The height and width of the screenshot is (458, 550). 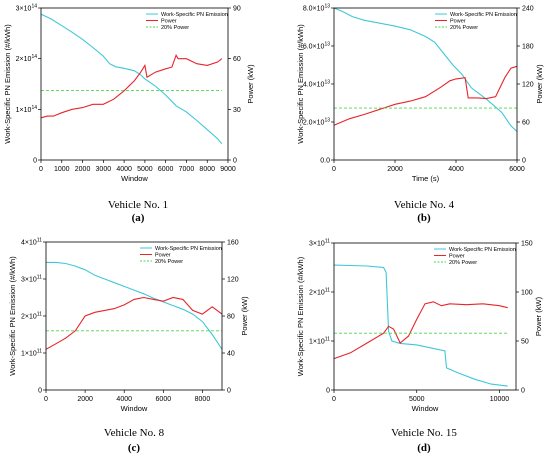 What do you see at coordinates (424, 218) in the screenshot?
I see `panel-label: (b)` at bounding box center [424, 218].